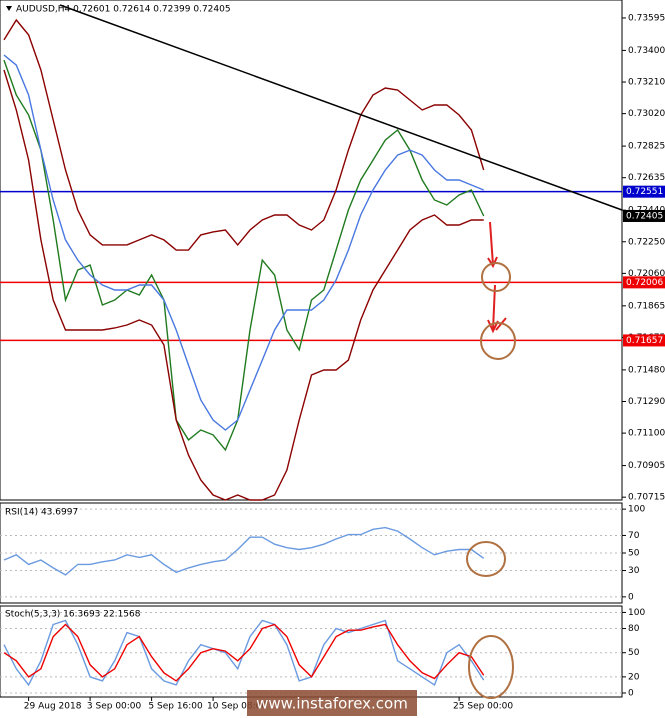  I want to click on stoch-panel, so click(311, 651).